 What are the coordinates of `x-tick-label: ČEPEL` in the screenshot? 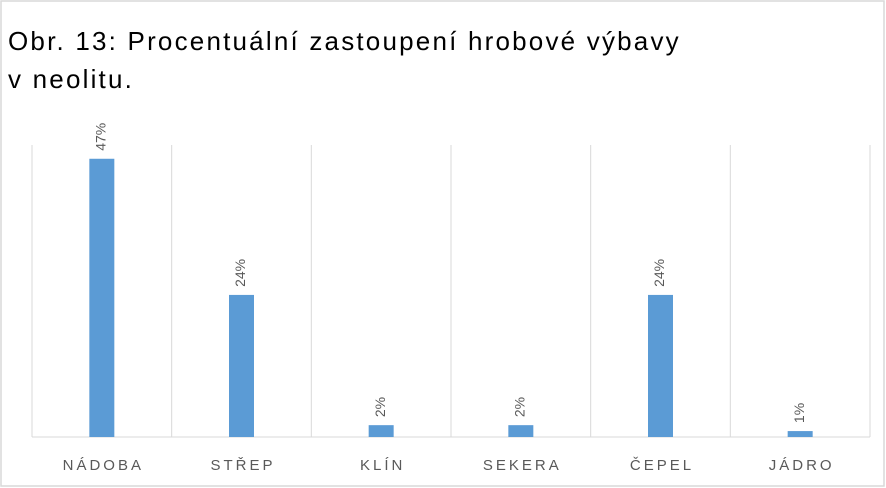 It's located at (662, 465).